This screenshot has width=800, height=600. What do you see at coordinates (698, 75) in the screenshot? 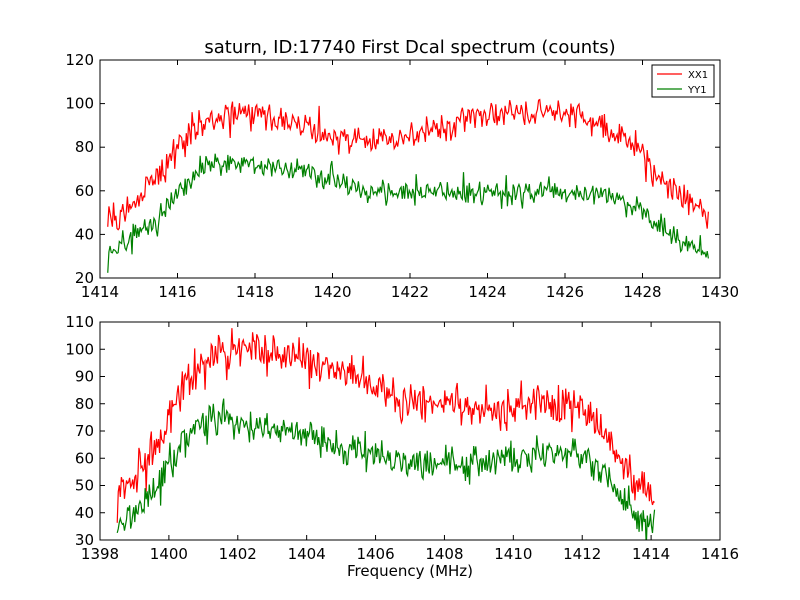
I see `legend-label: XX1` at bounding box center [698, 75].